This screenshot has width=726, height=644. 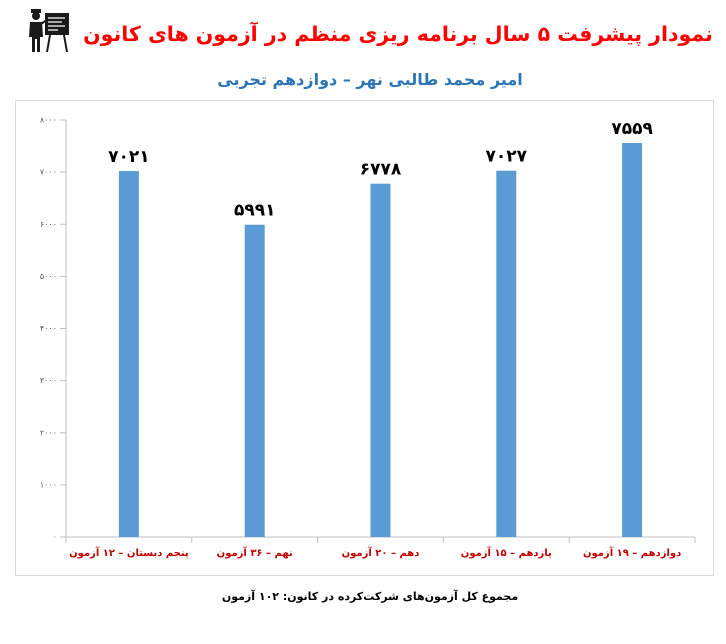 What do you see at coordinates (506, 552) in the screenshot?
I see `x-axis-category-label: یازدهم – ۱۵ آزمون` at bounding box center [506, 552].